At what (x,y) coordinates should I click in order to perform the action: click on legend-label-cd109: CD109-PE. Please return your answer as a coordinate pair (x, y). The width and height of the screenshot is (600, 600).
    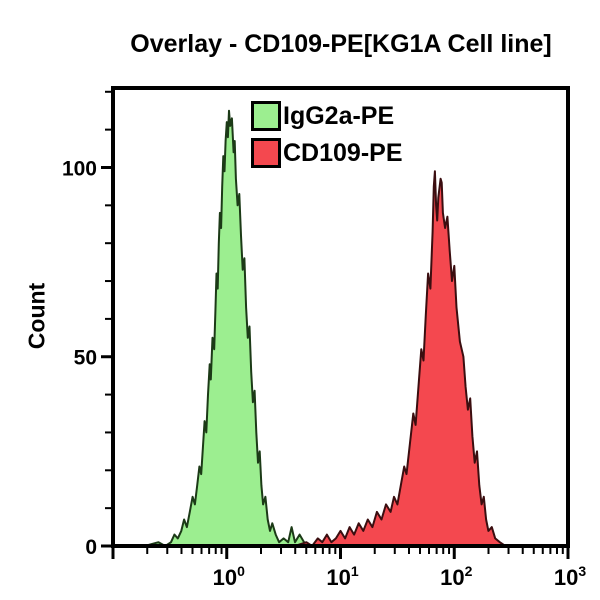
    Looking at the image, I should click on (343, 152).